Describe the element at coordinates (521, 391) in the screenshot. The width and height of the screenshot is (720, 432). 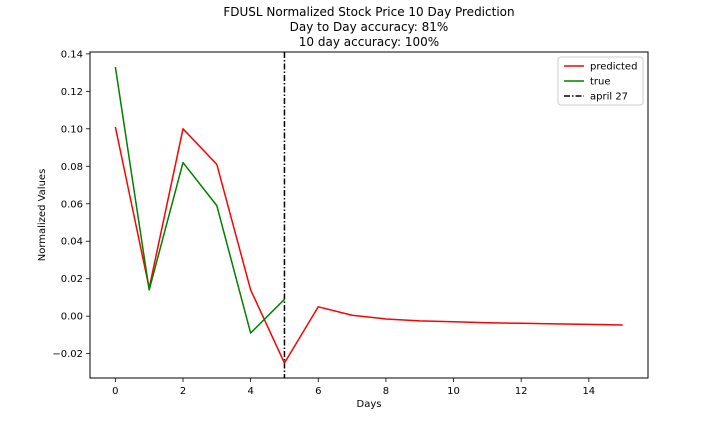
I see `x-tick-label: 12` at that location.